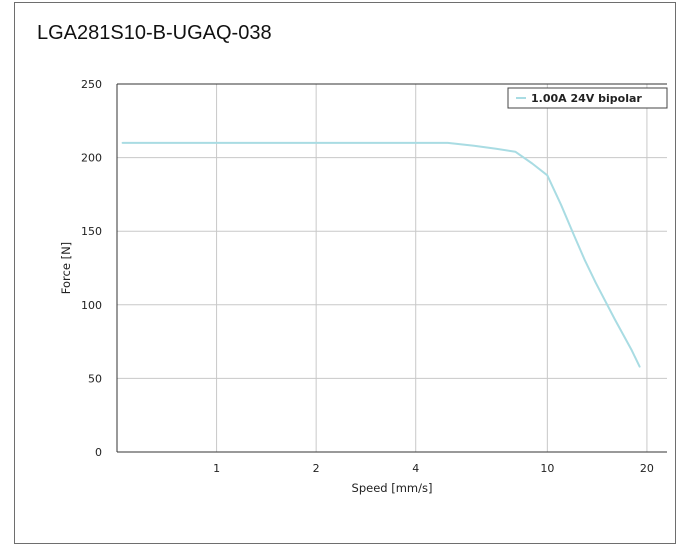 The height and width of the screenshot is (546, 678). What do you see at coordinates (91, 84) in the screenshot?
I see `y-tick-label: 250` at bounding box center [91, 84].